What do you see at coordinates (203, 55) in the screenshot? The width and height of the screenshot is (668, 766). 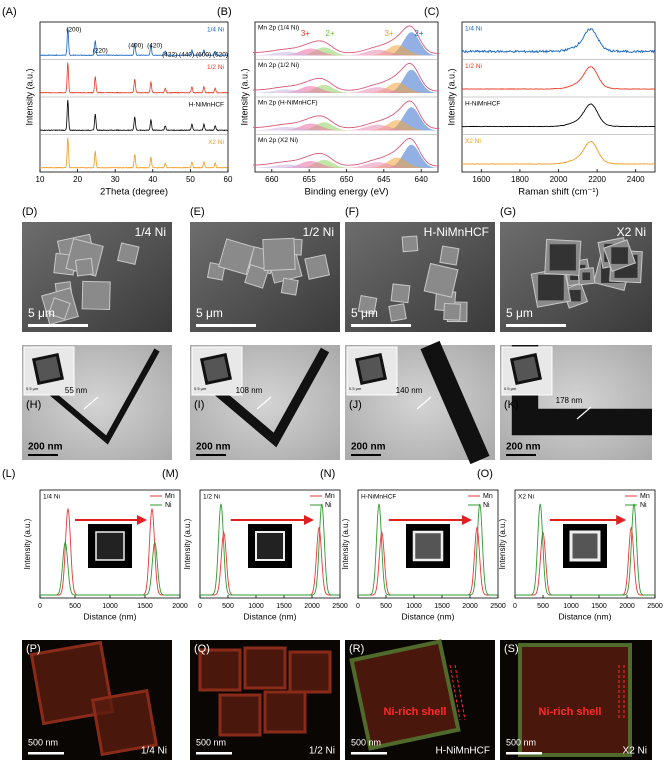 I see `peak-index: (600)` at bounding box center [203, 55].